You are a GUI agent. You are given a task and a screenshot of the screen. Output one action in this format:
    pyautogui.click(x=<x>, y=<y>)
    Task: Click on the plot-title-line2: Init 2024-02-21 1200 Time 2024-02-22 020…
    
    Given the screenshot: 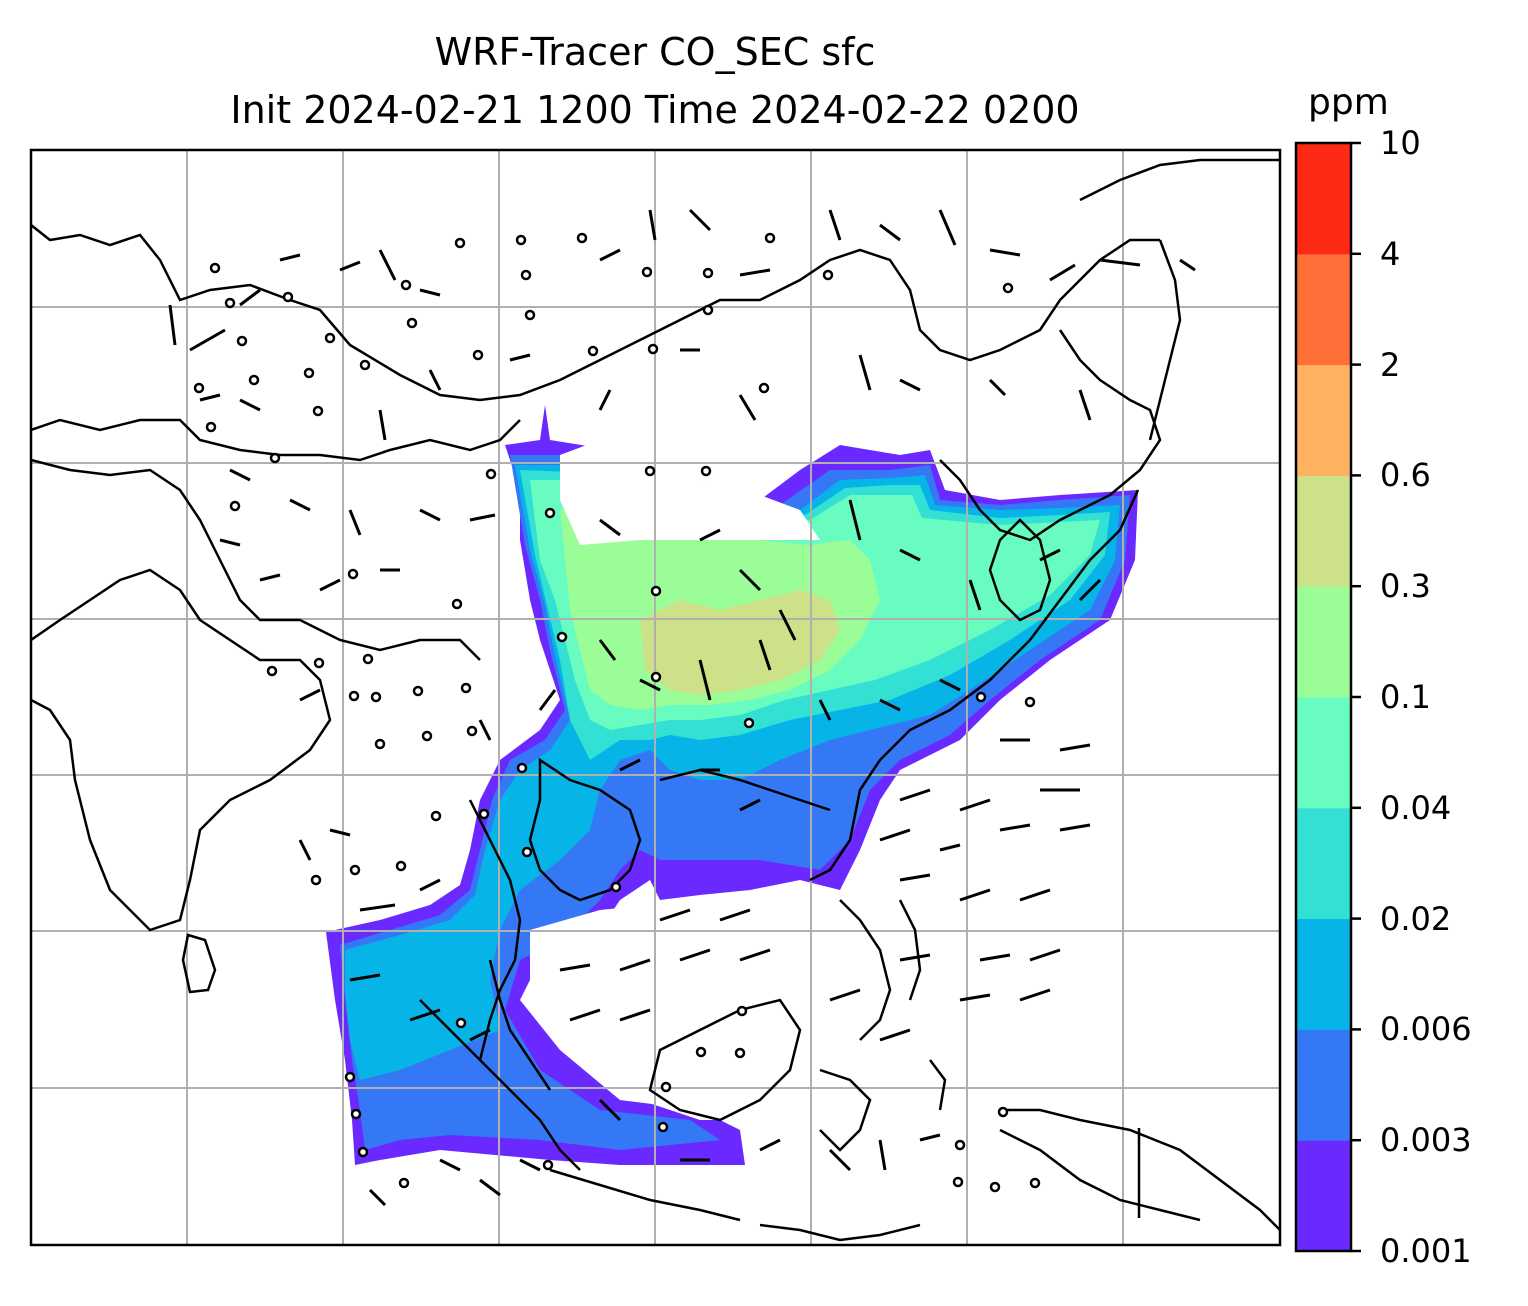 What is the action you would take?
    pyautogui.click(x=655, y=110)
    